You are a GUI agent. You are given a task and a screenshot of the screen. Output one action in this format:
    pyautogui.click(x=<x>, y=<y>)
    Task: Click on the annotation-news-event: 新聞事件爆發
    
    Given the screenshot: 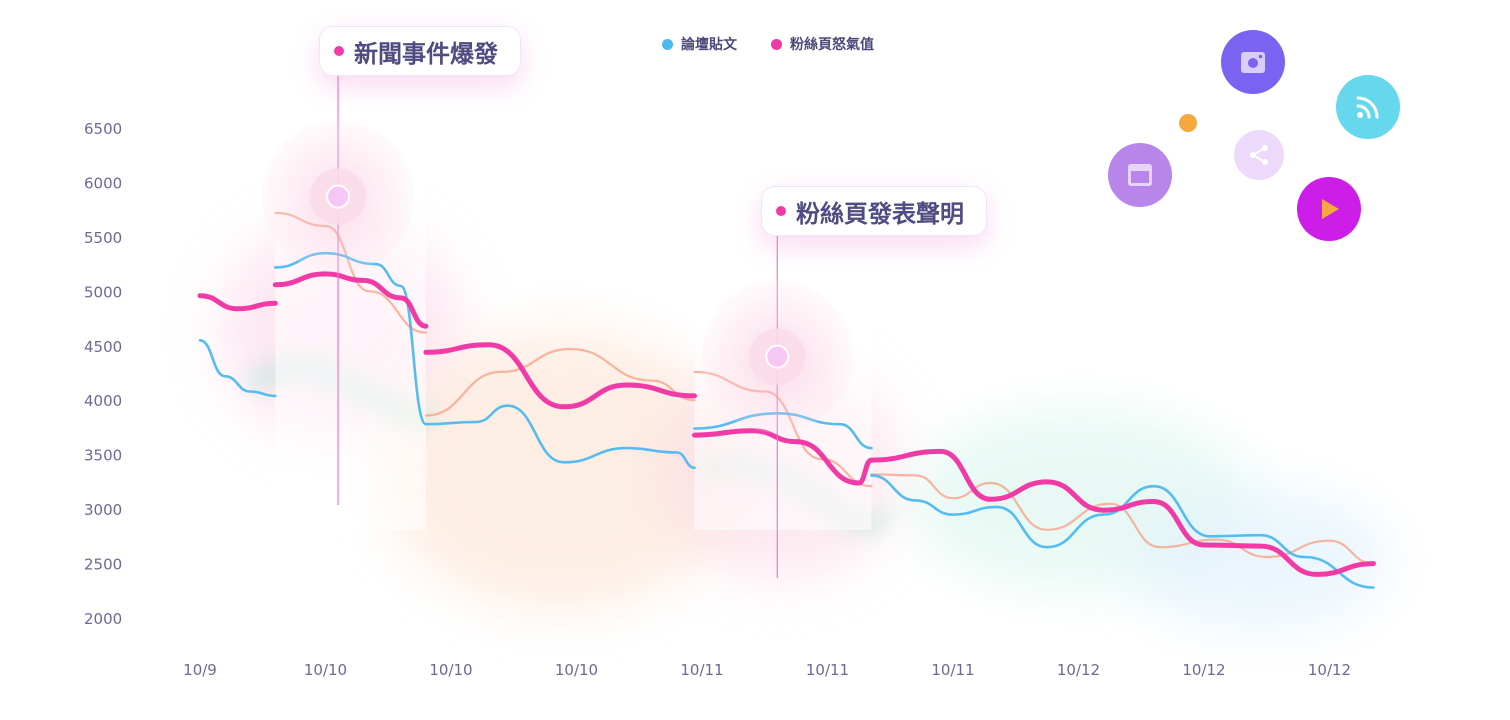 What is the action you would take?
    pyautogui.click(x=420, y=51)
    